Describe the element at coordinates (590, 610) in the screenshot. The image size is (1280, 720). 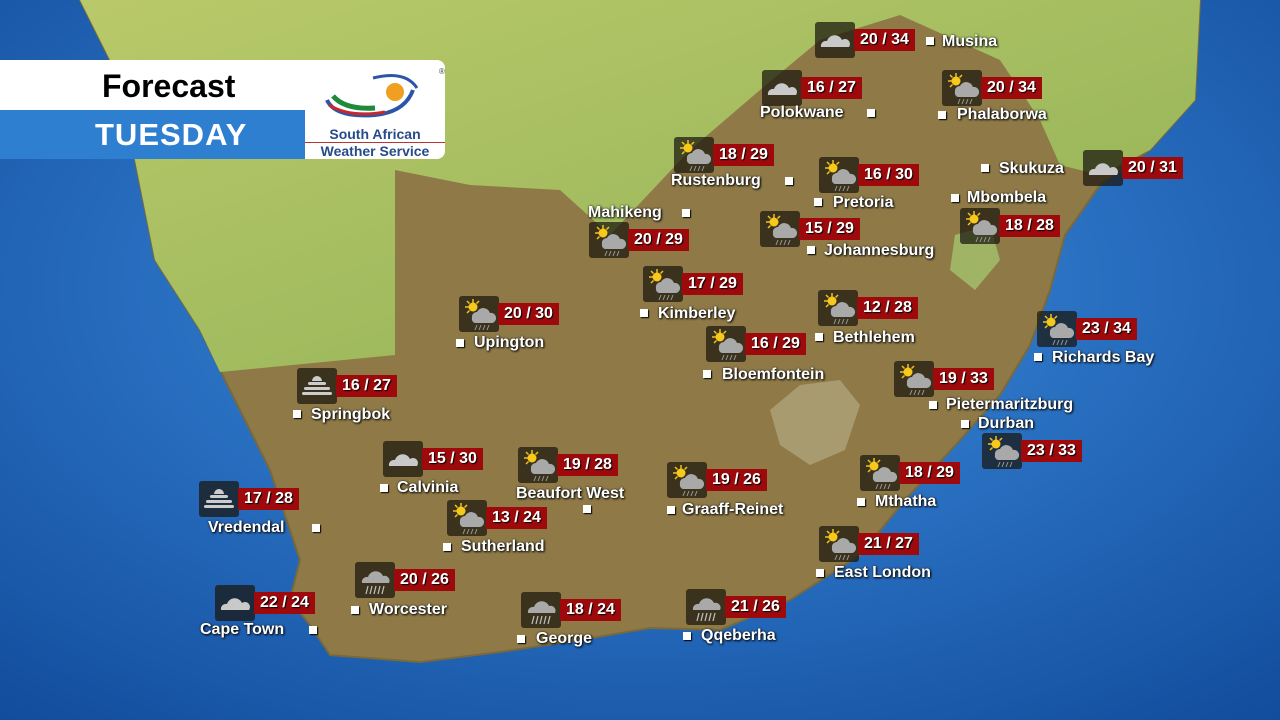
I see `temp-george: 18 / 24` at that location.